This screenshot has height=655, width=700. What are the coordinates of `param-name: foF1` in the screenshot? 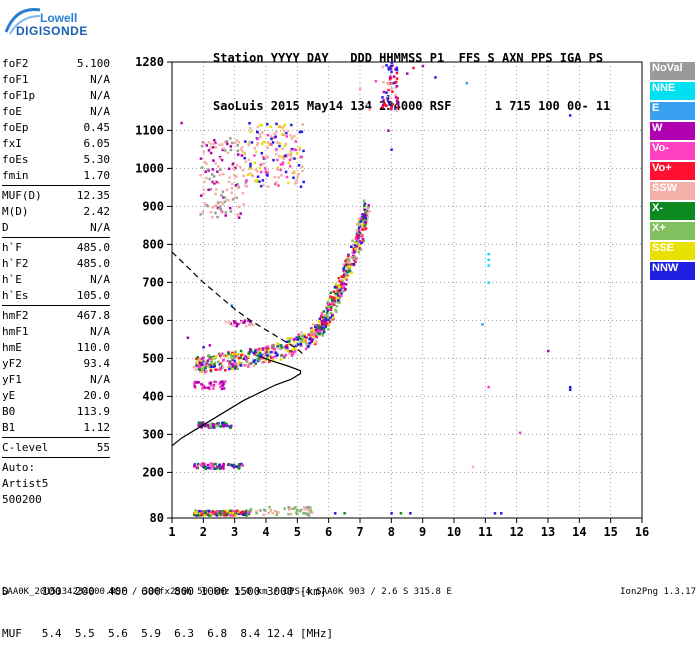 It's located at (15, 79).